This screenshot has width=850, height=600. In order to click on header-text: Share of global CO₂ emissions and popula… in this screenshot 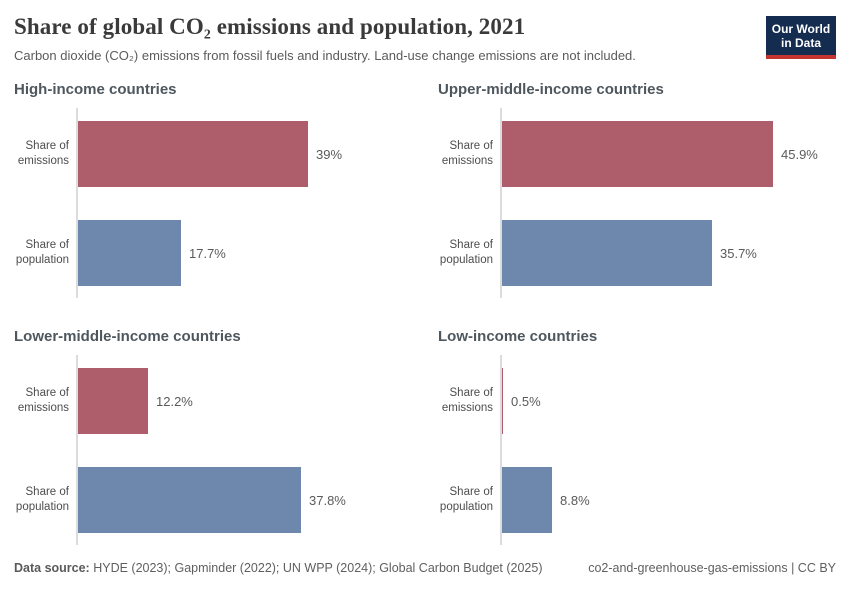, I will do `click(325, 38)`.